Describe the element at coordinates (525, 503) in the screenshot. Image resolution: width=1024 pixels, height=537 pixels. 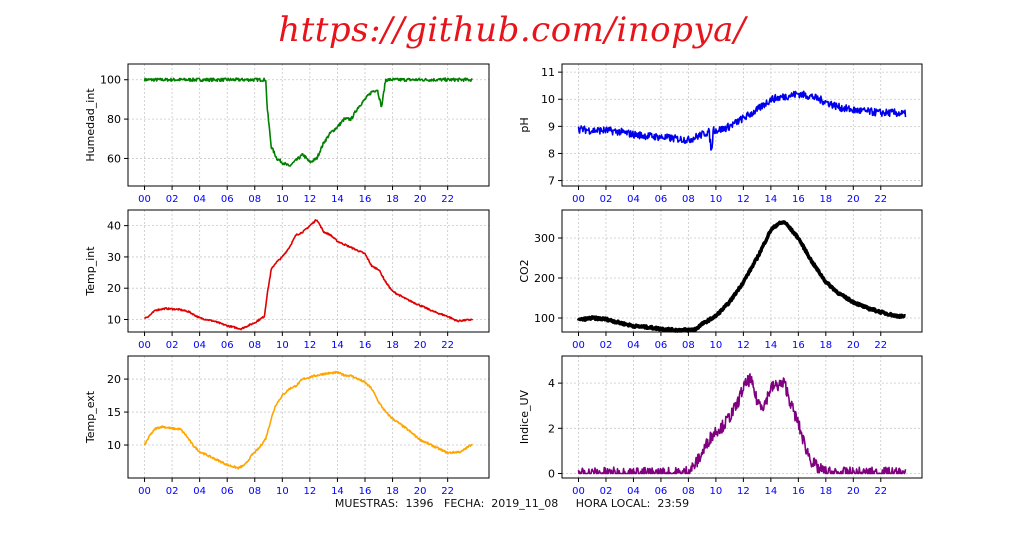
I see `date-value: 2019_11_08` at that location.